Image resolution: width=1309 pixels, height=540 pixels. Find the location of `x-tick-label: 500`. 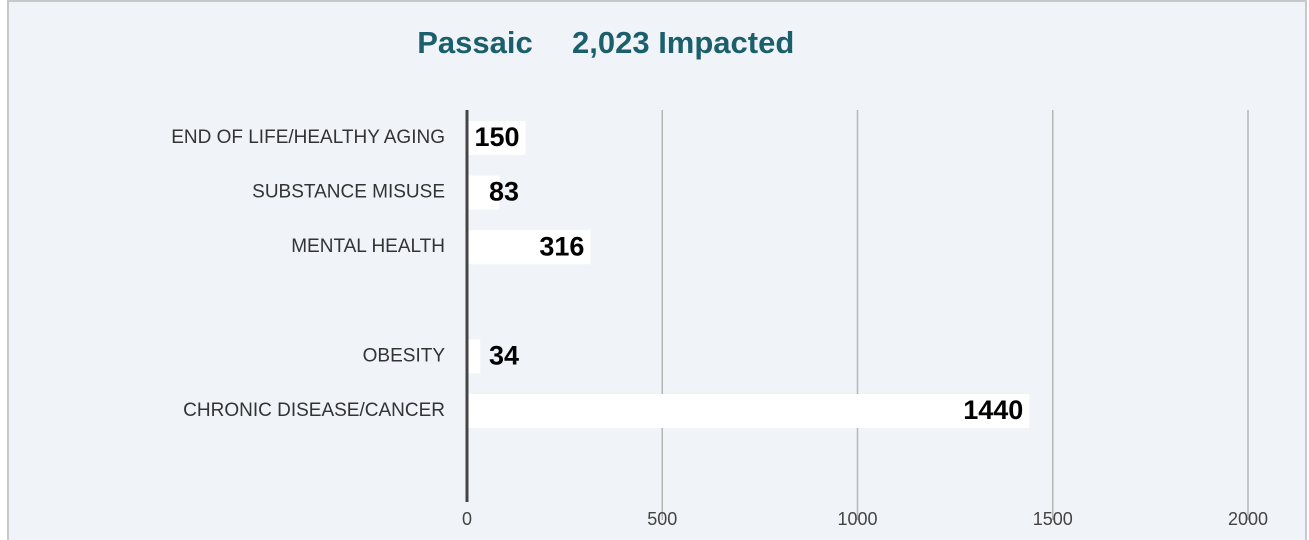

x-tick-label: 500 is located at coordinates (662, 519).